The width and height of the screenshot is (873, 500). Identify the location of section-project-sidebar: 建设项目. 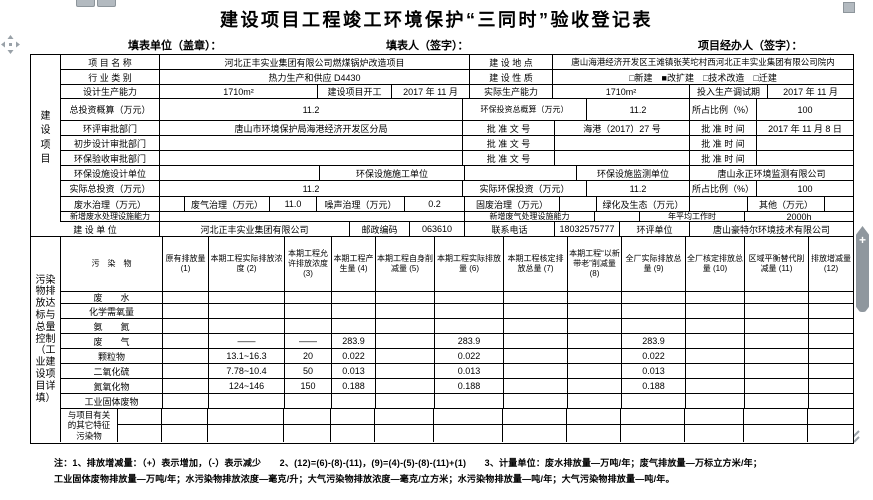
(46, 138).